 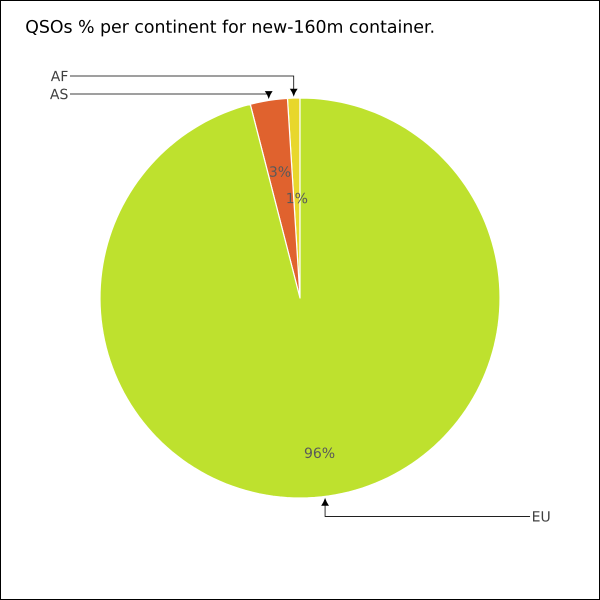 What do you see at coordinates (59, 94) in the screenshot?
I see `slice-label: AS` at bounding box center [59, 94].